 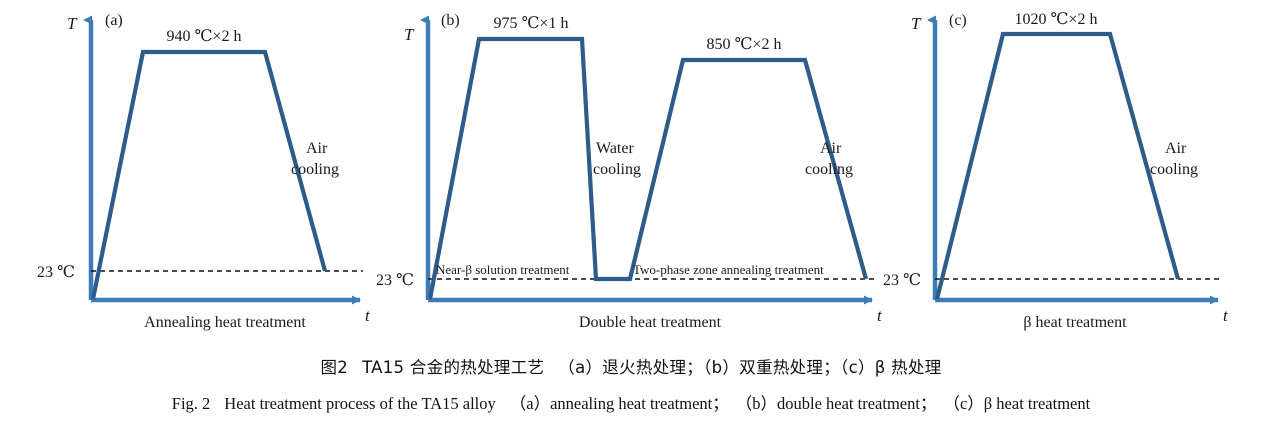 What do you see at coordinates (831, 148) in the screenshot?
I see `panel-b-air-cooling-label-line1: Air` at bounding box center [831, 148].